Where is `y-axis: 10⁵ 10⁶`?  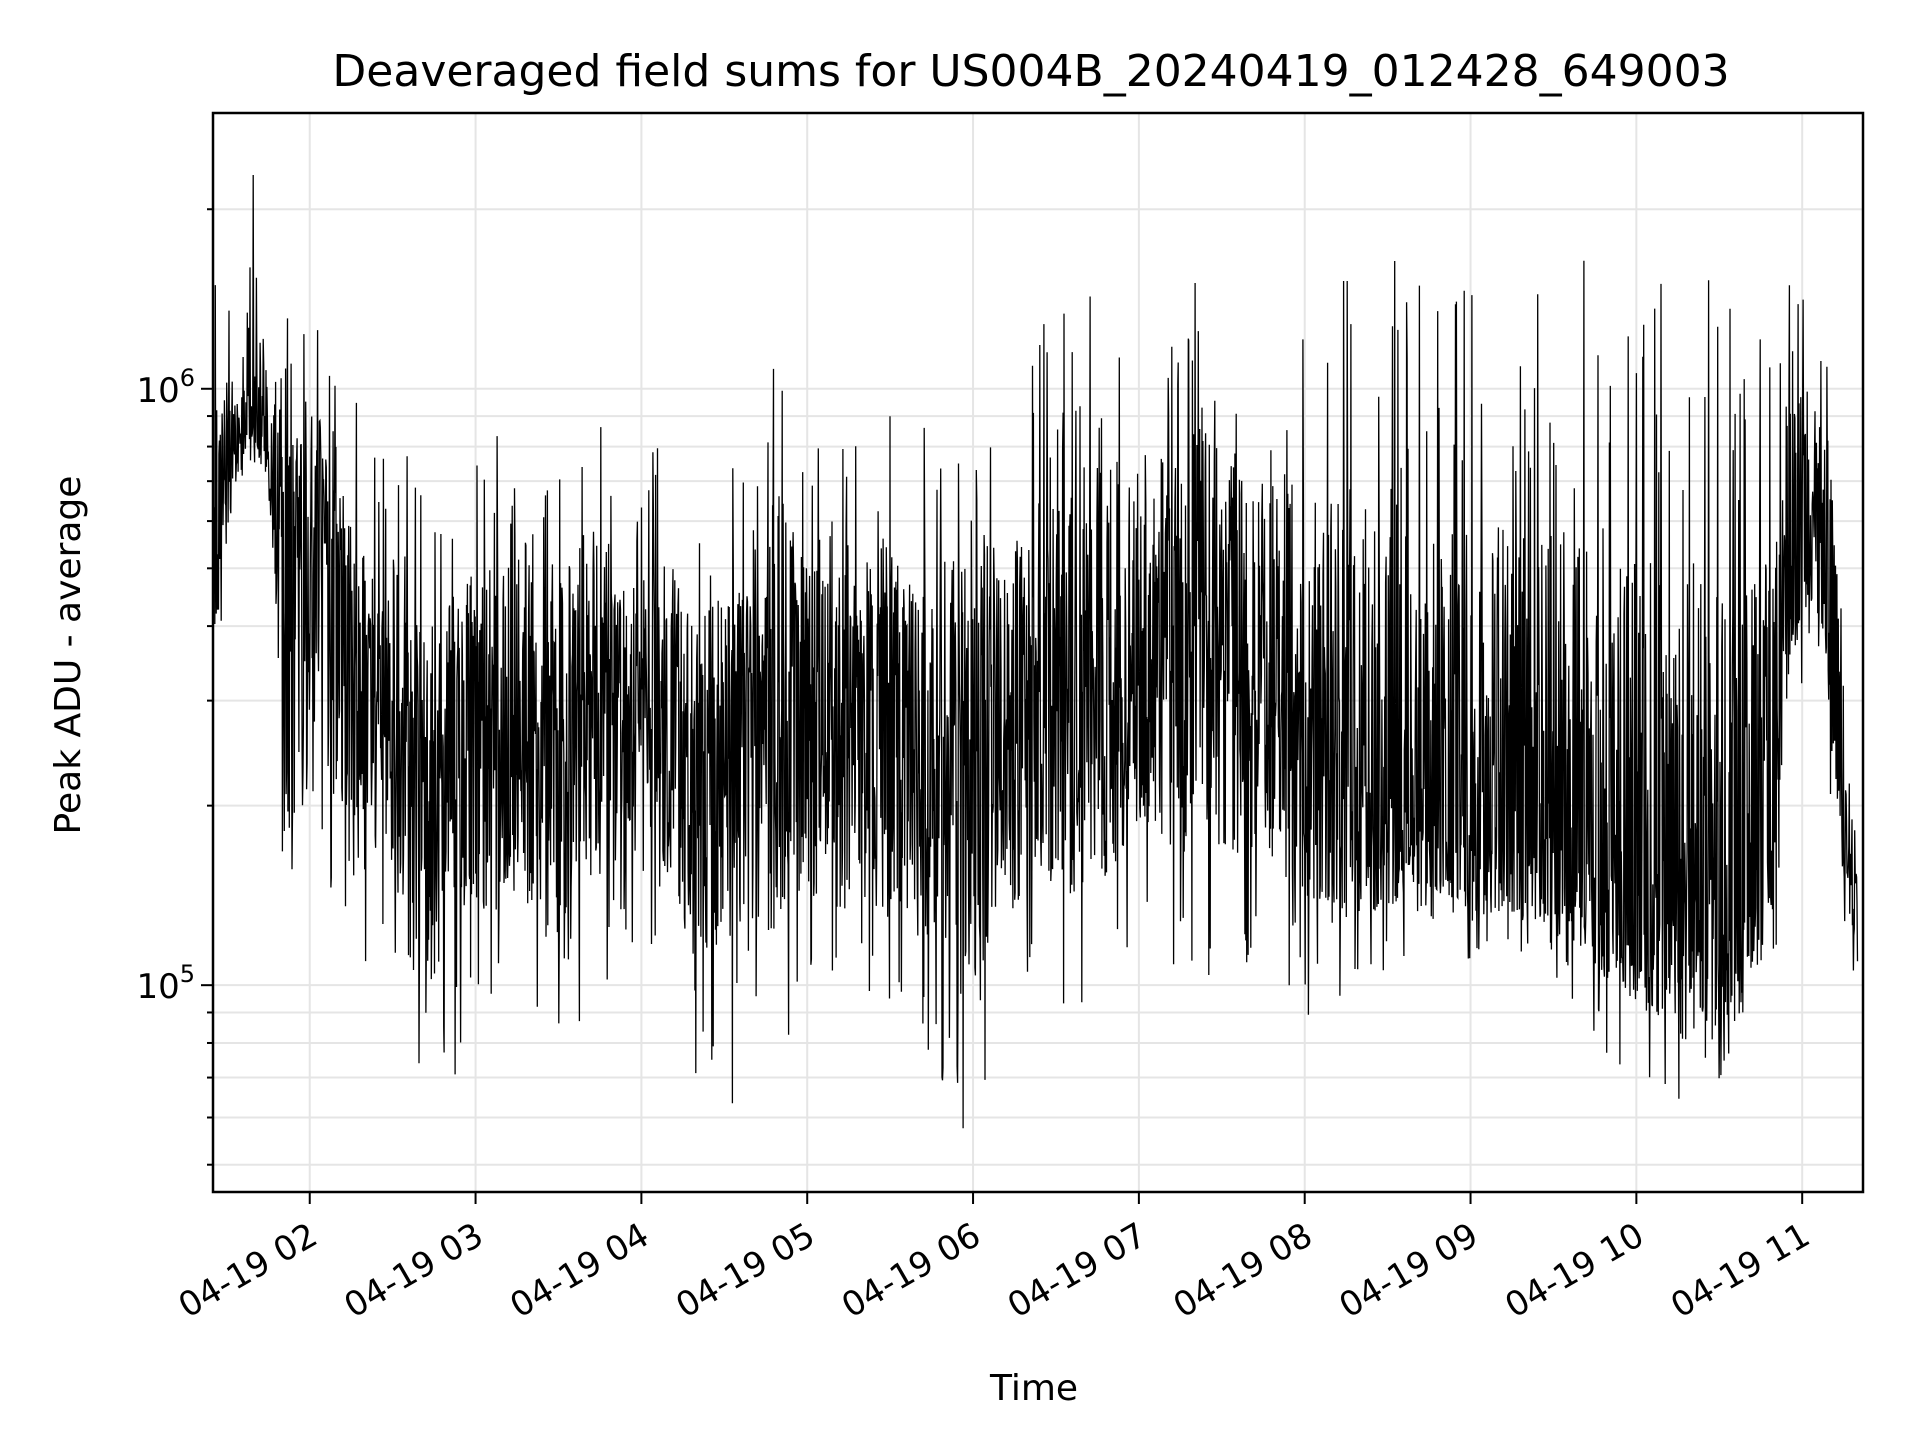
y-axis: 10⁵ 10⁶ is located at coordinates (174, 687).